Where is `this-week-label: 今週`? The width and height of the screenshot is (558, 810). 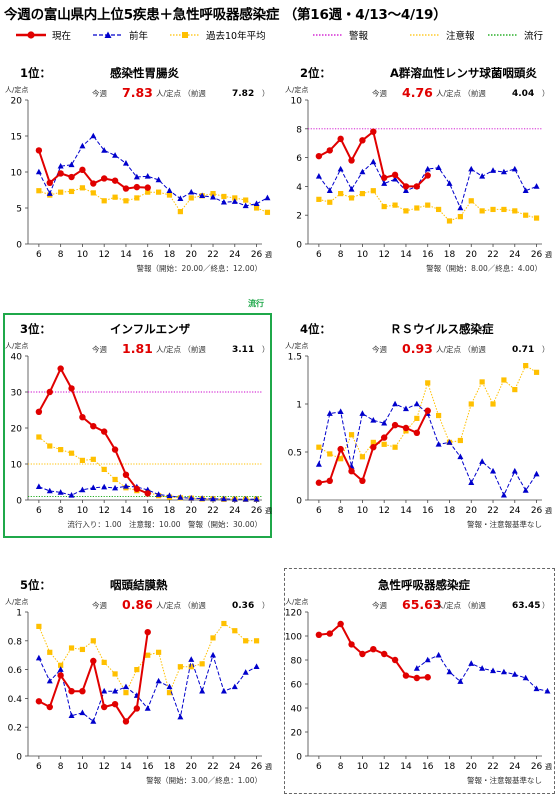 this-week-label: 今週 is located at coordinates (379, 605).